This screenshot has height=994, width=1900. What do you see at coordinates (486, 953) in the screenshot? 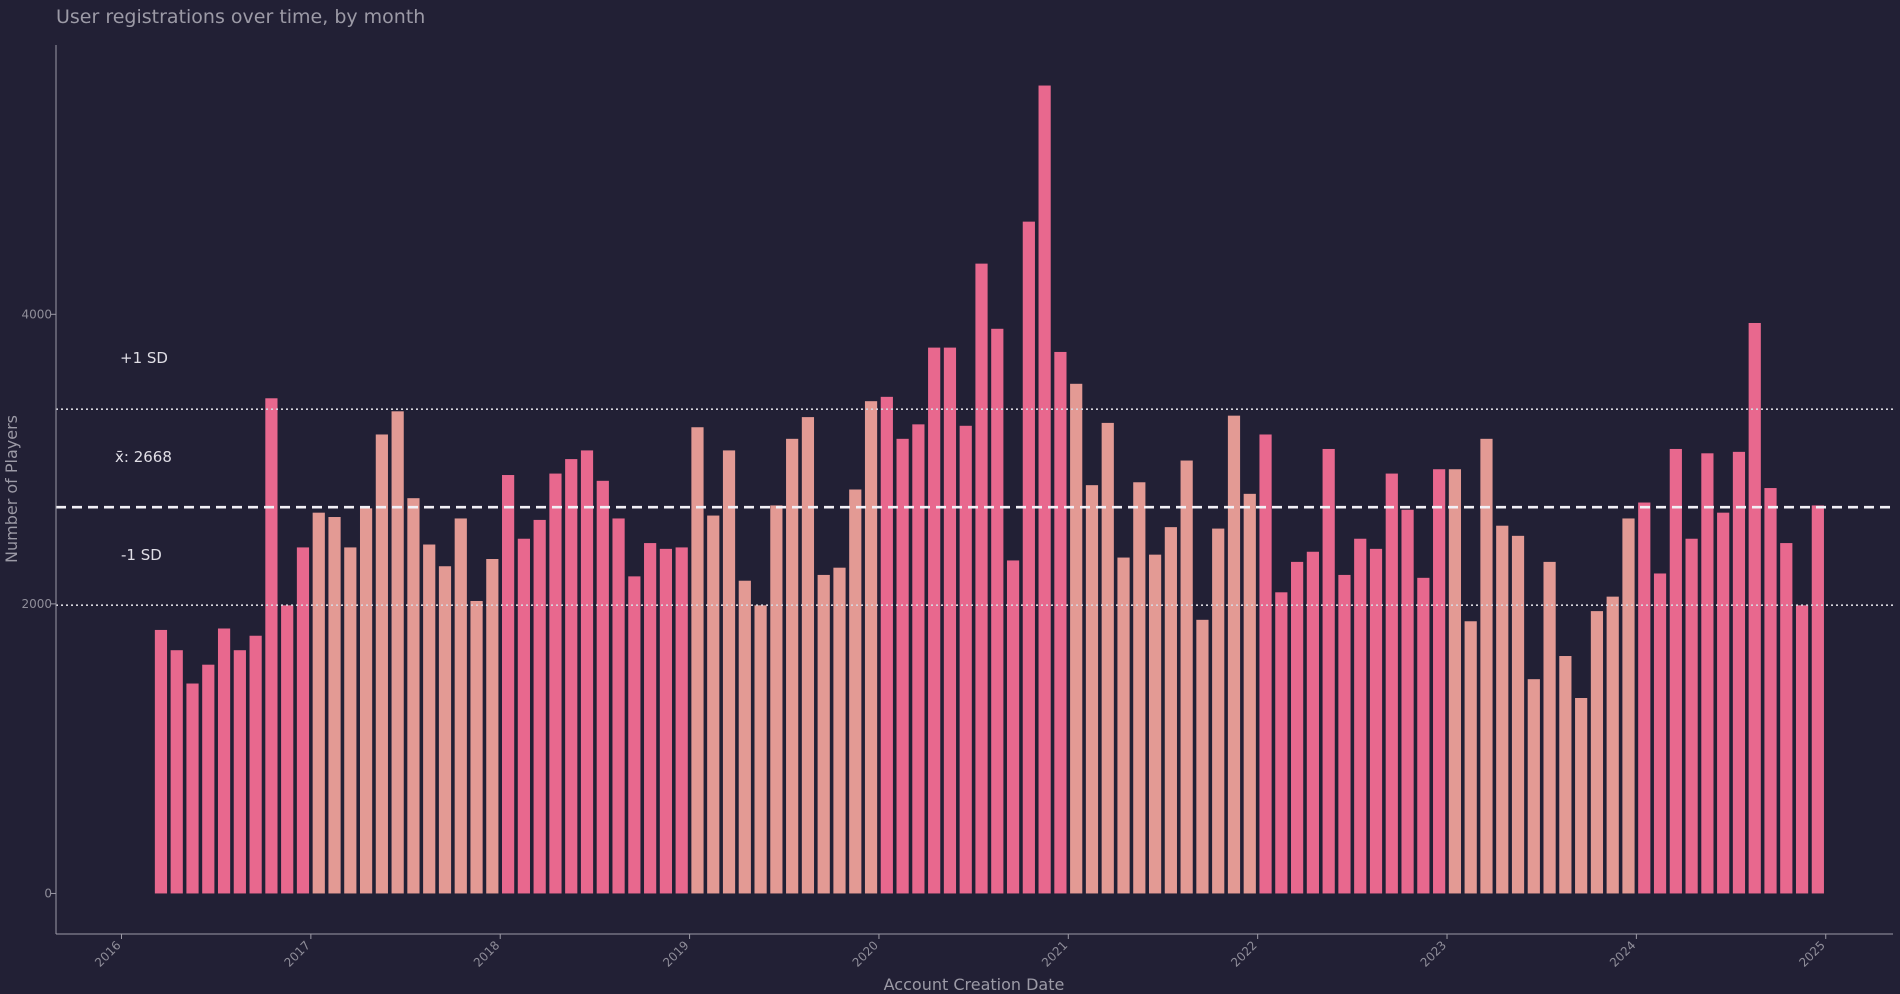
I see `x-tick-label: 2018` at bounding box center [486, 953].